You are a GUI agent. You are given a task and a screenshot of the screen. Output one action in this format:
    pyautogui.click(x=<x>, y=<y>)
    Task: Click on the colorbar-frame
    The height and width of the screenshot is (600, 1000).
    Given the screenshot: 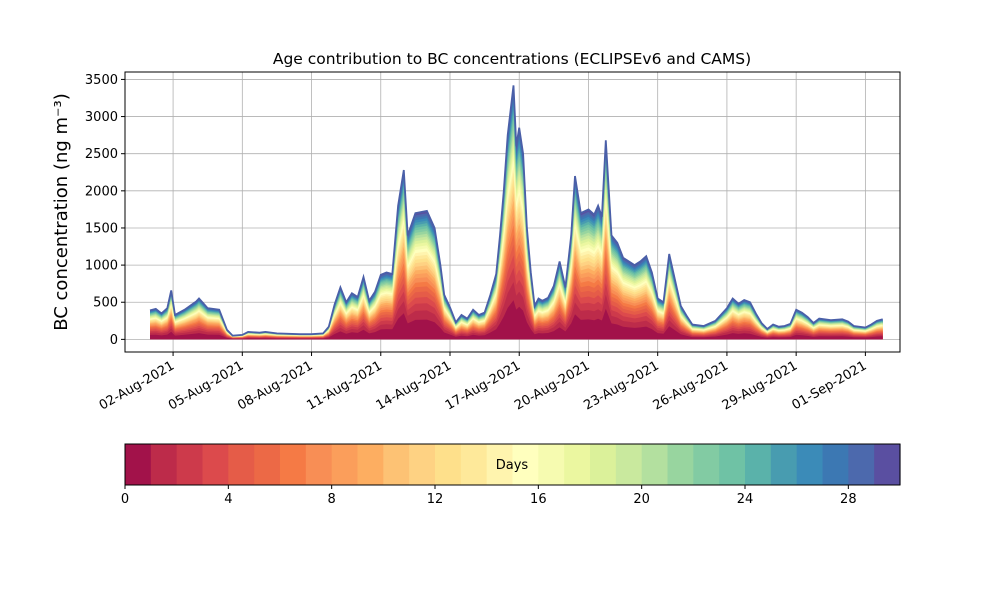 What is the action you would take?
    pyautogui.click(x=512, y=464)
    